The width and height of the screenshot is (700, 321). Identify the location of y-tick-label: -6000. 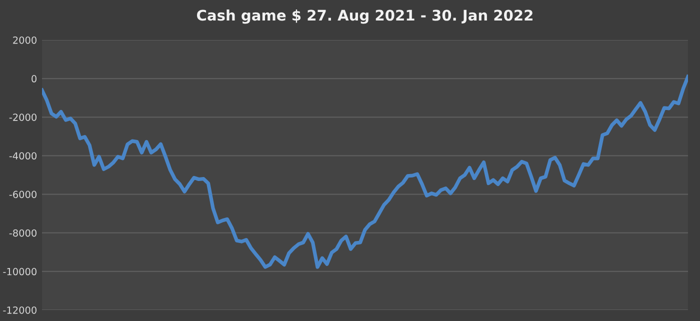
(22, 194).